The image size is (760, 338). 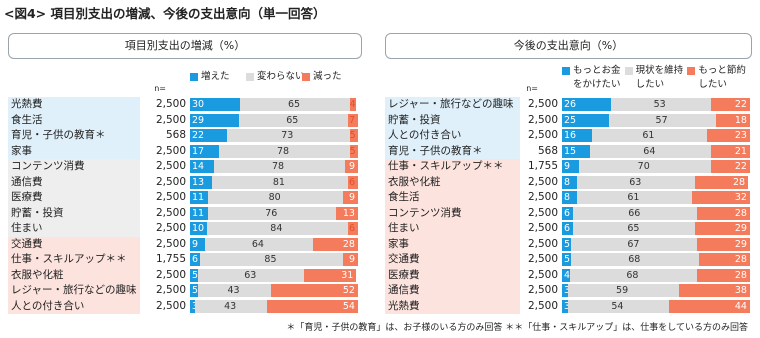 What do you see at coordinates (568, 46) in the screenshot?
I see `panel-header: 今後の支出意向（%）` at bounding box center [568, 46].